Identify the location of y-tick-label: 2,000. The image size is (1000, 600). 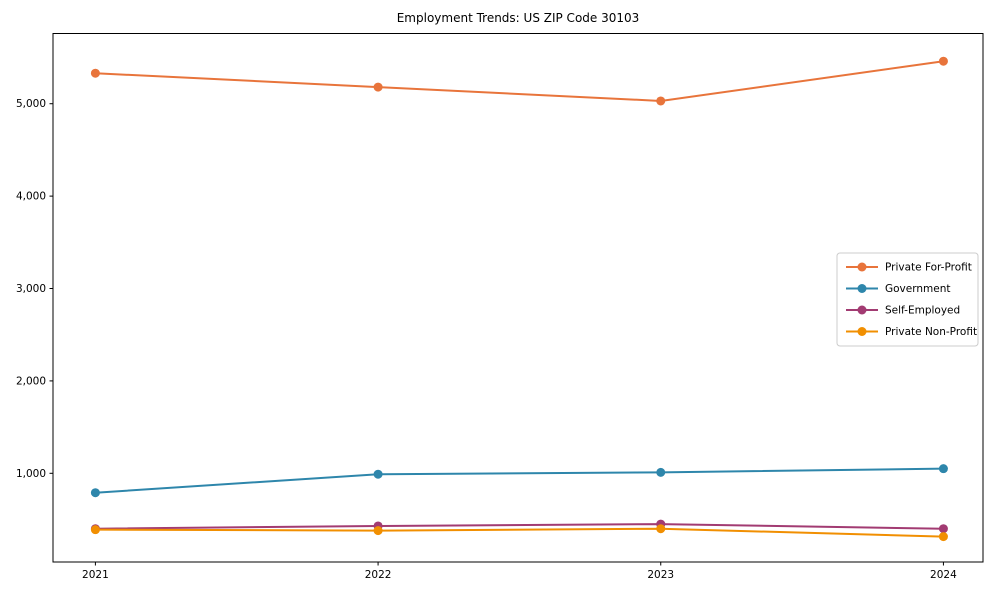
(31, 381).